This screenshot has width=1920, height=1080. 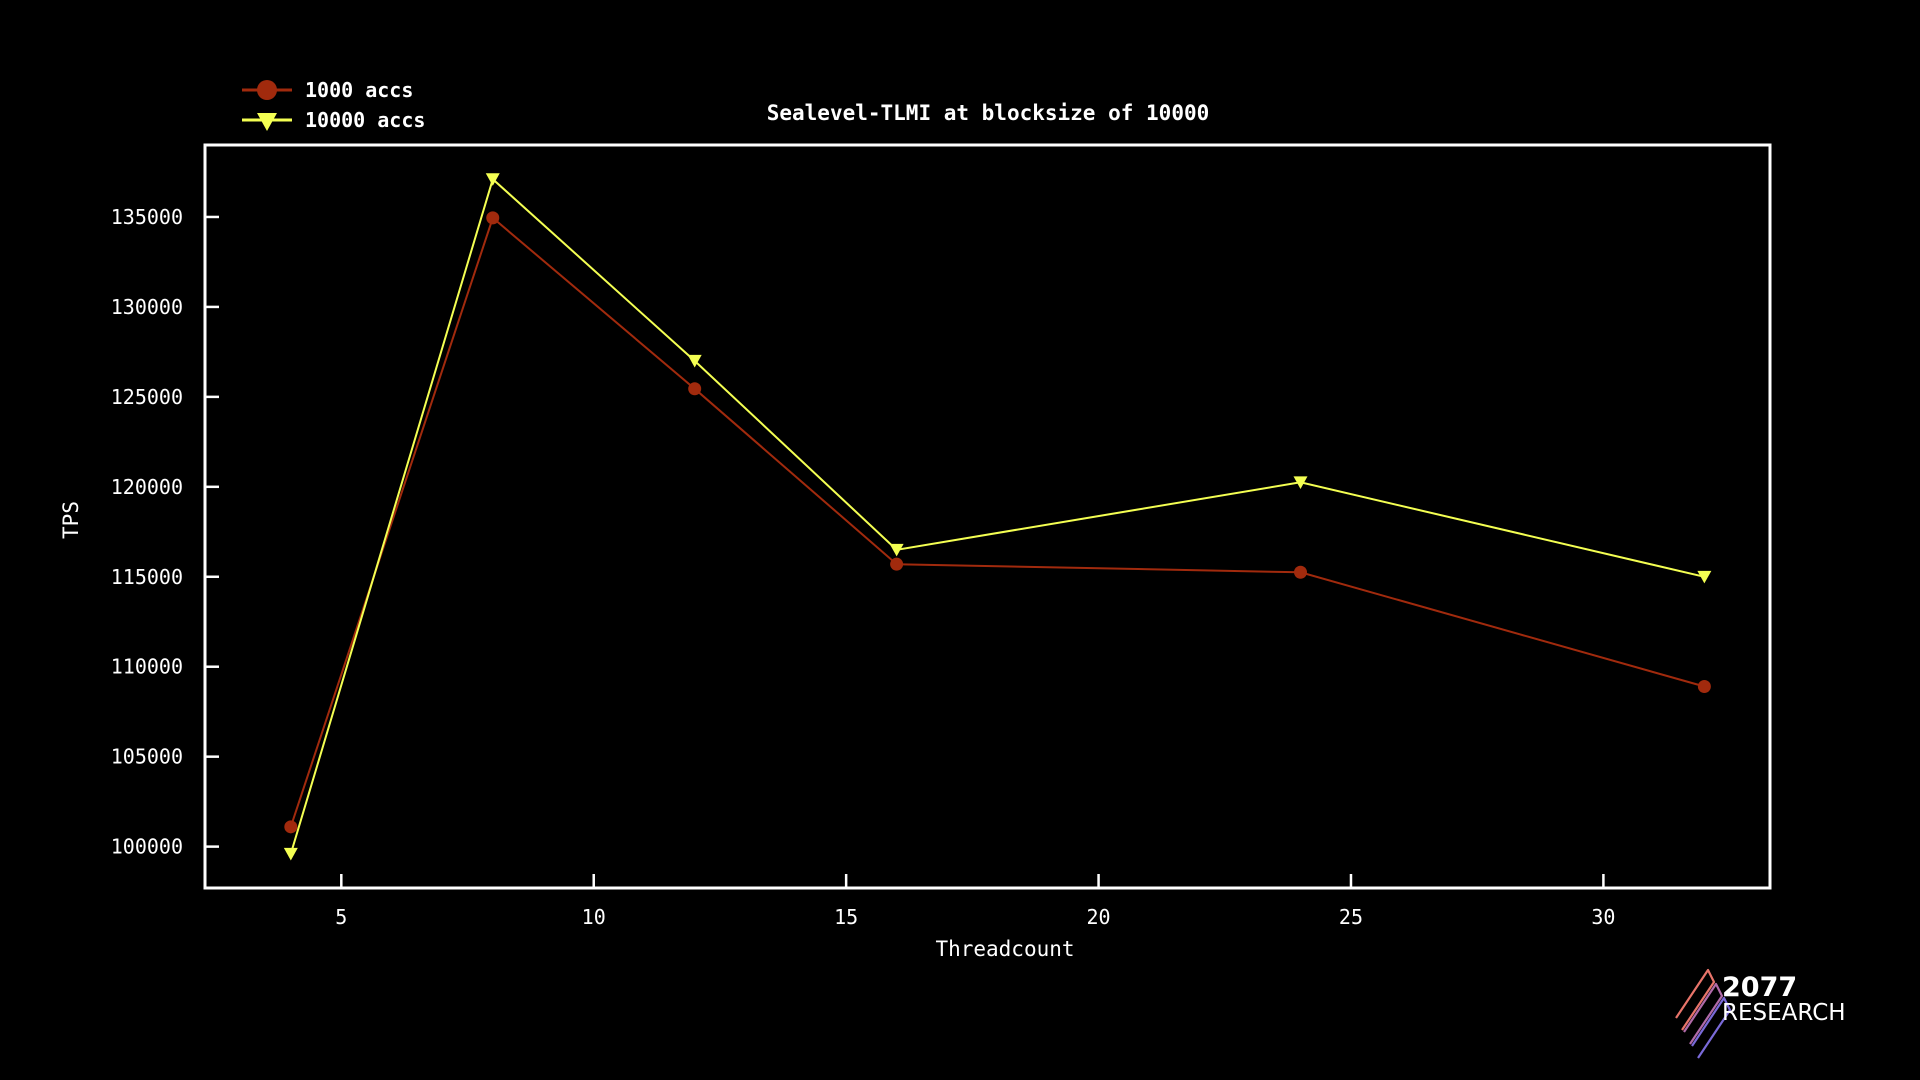 I want to click on legend-item-10000-accs: 10000 accs, so click(x=333, y=120).